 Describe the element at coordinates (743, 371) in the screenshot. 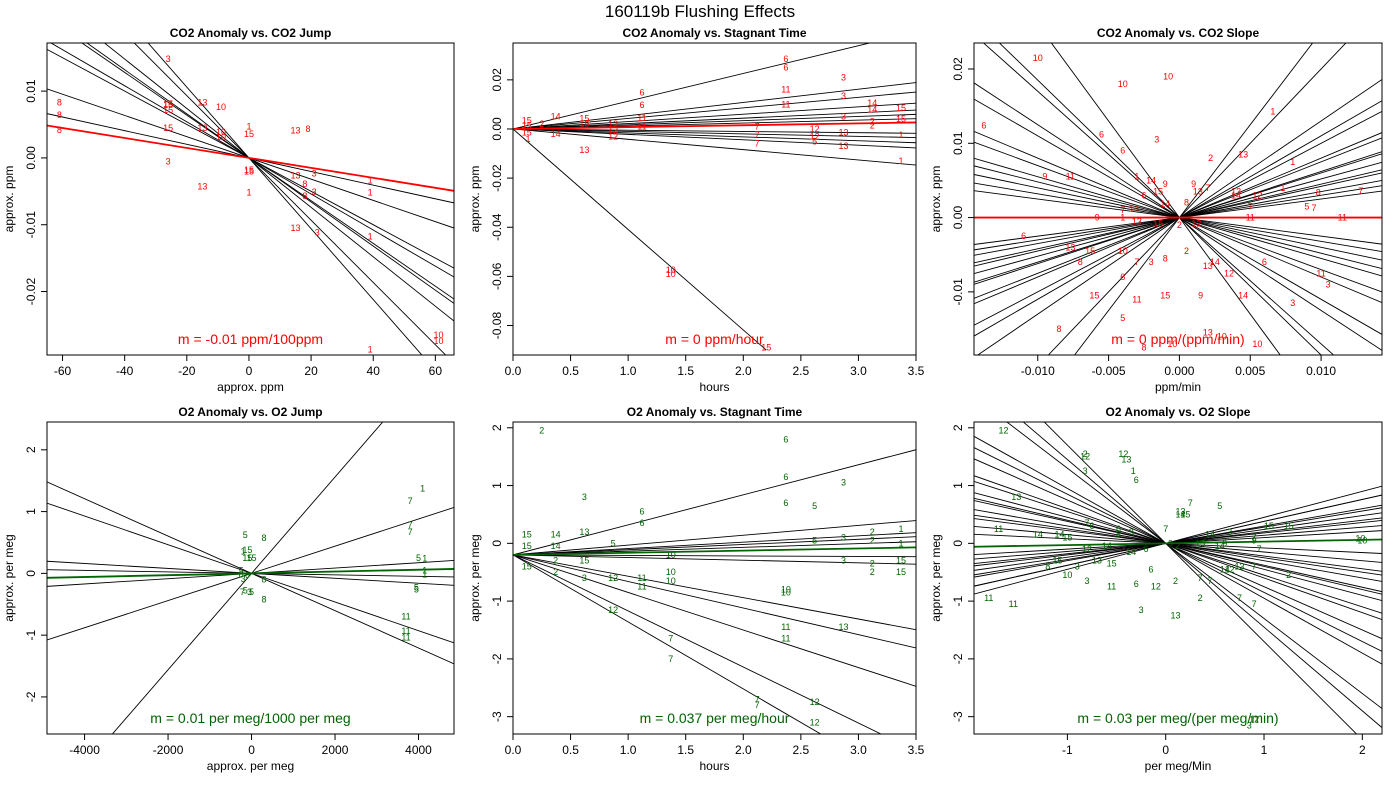

I see `x-tick-label: 2.0` at that location.